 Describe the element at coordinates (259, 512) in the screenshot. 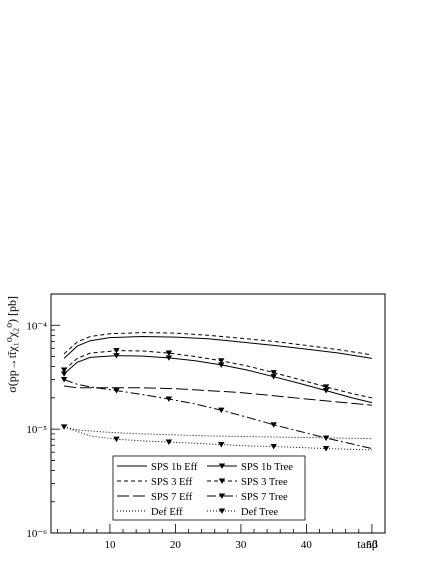

I see `legend-label: Def Tree` at that location.